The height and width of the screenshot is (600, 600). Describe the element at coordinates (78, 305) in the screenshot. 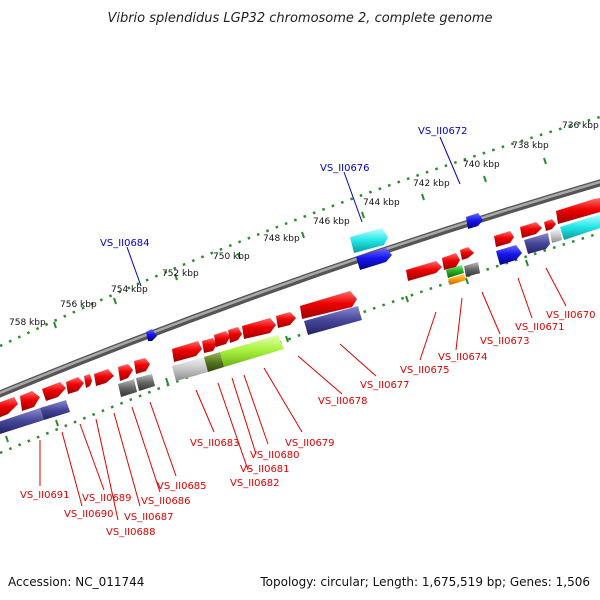

I see `scale-label: 756 kbp` at that location.